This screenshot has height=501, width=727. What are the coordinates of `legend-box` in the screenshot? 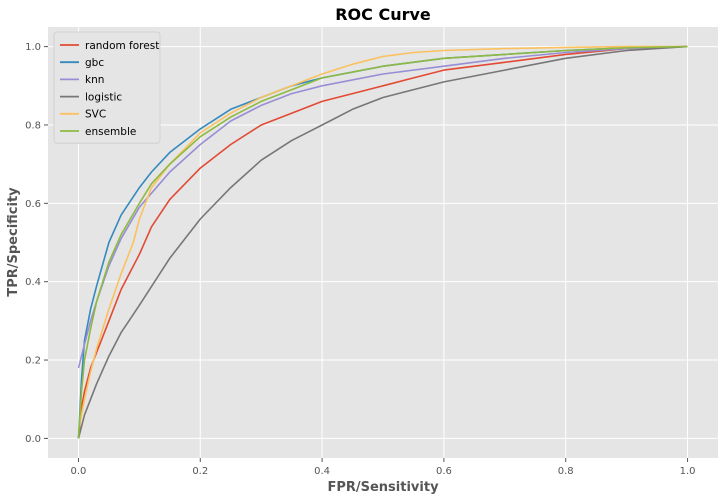 It's located at (107, 87).